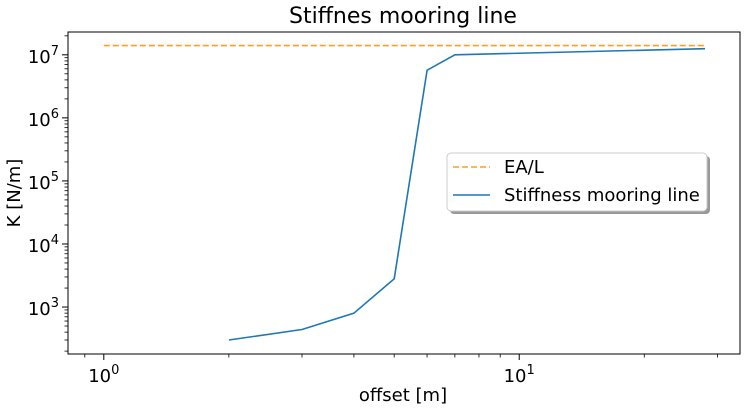  I want to click on legend-label-stiffness: Stiffness mooring line, so click(602, 195).